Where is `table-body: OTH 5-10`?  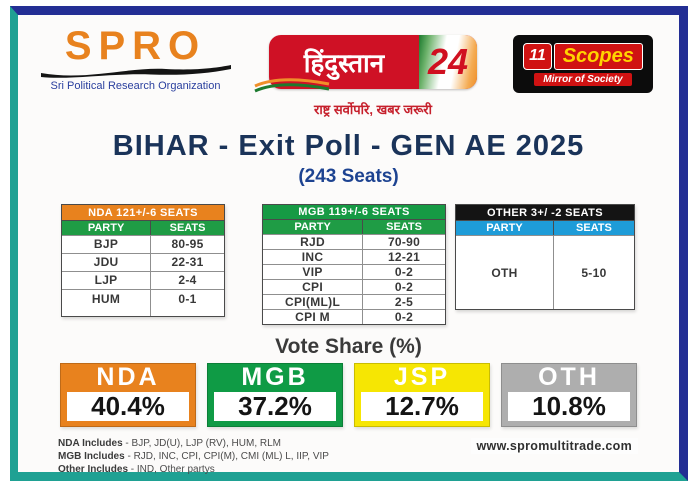
table-body: OTH 5-10 is located at coordinates (545, 272).